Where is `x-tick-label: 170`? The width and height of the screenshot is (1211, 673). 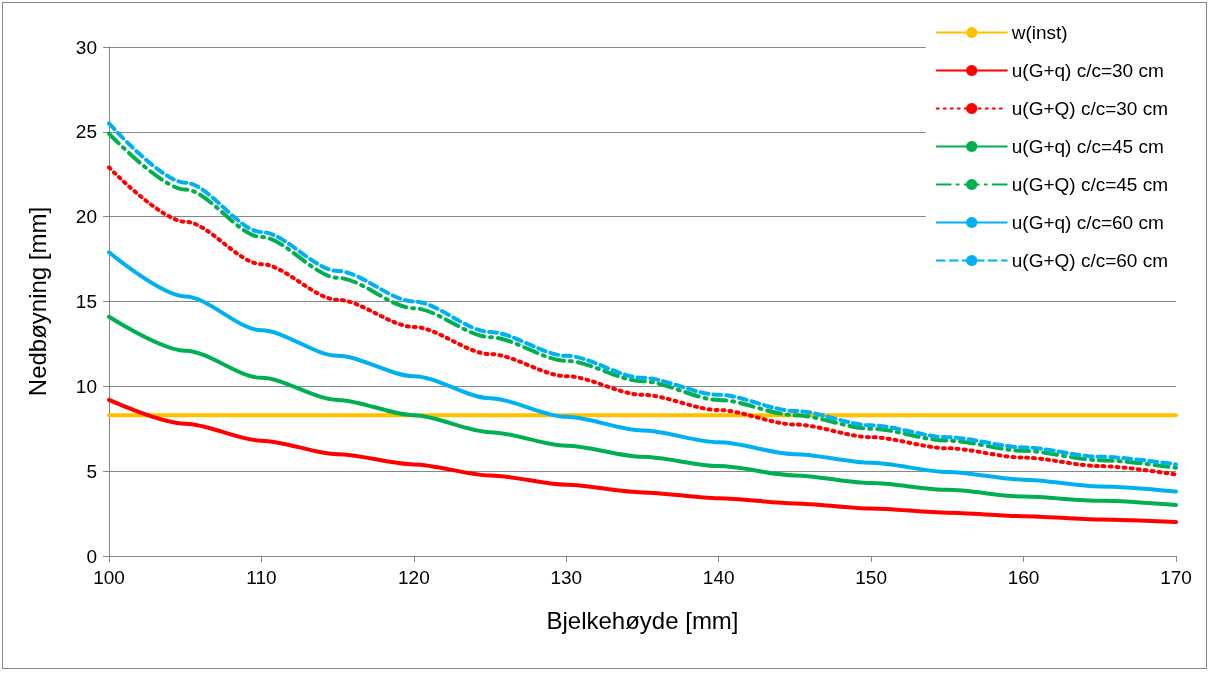
x-tick-label: 170 is located at coordinates (1176, 577).